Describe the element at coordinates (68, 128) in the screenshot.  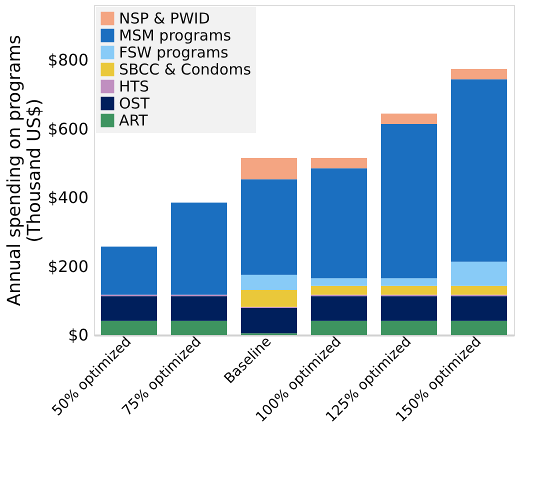
I see `y-tick-label: $600` at that location.